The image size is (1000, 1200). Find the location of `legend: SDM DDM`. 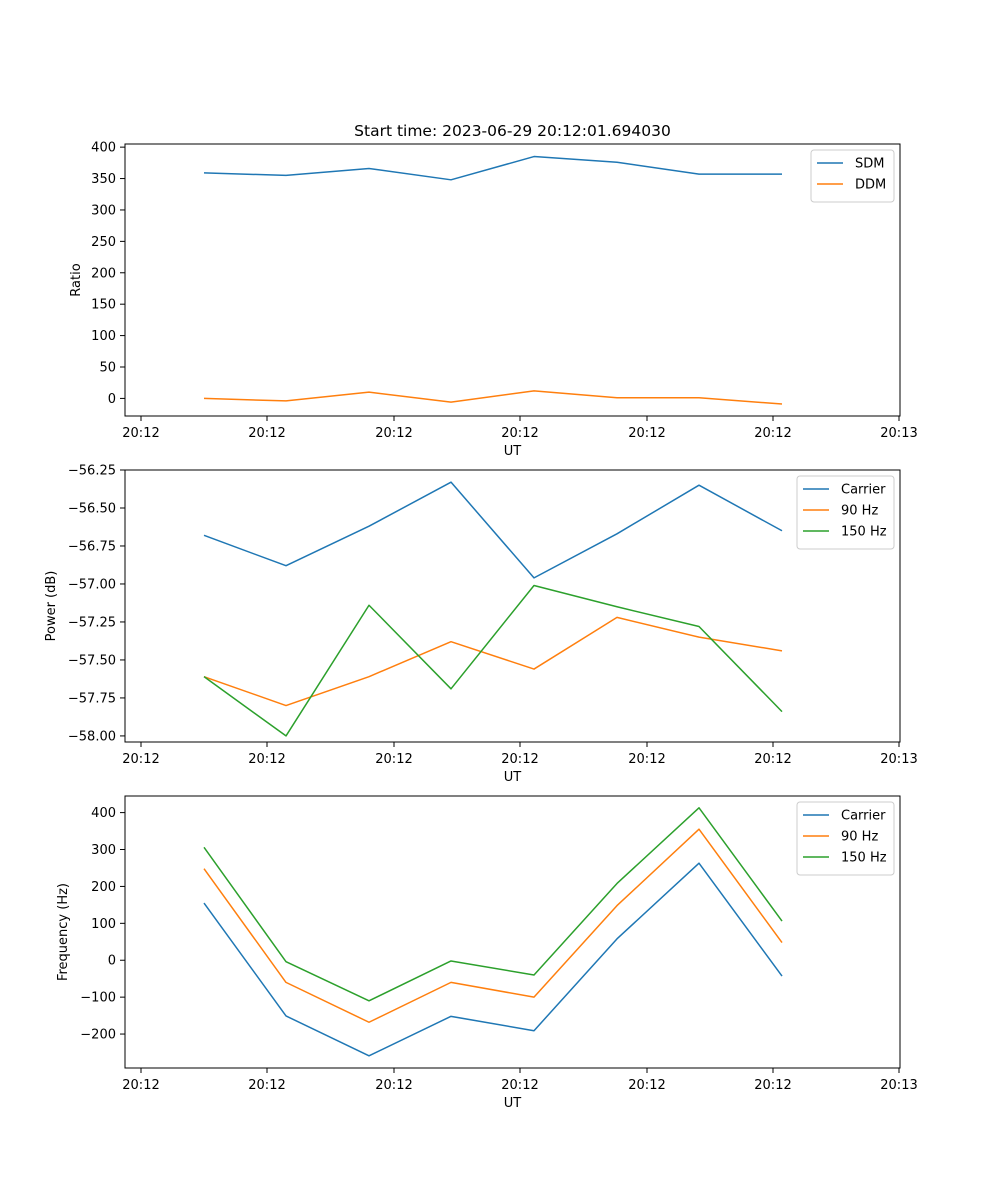

legend: SDM DDM is located at coordinates (852, 176).